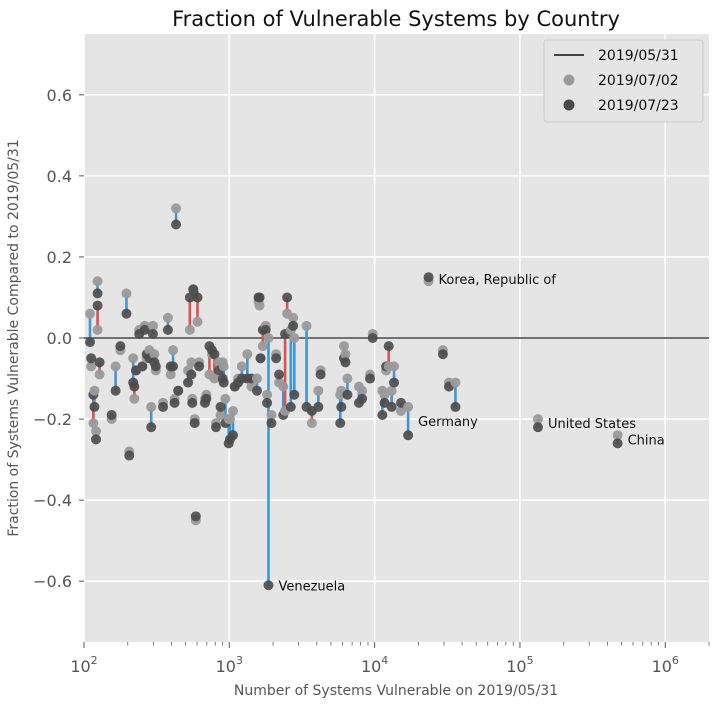 The image size is (718, 706). Describe the element at coordinates (52, 338) in the screenshot. I see `y-tick-labels: 0.6 0.4 0.2 0.0 −0.2 −0.4 −0.6` at that location.